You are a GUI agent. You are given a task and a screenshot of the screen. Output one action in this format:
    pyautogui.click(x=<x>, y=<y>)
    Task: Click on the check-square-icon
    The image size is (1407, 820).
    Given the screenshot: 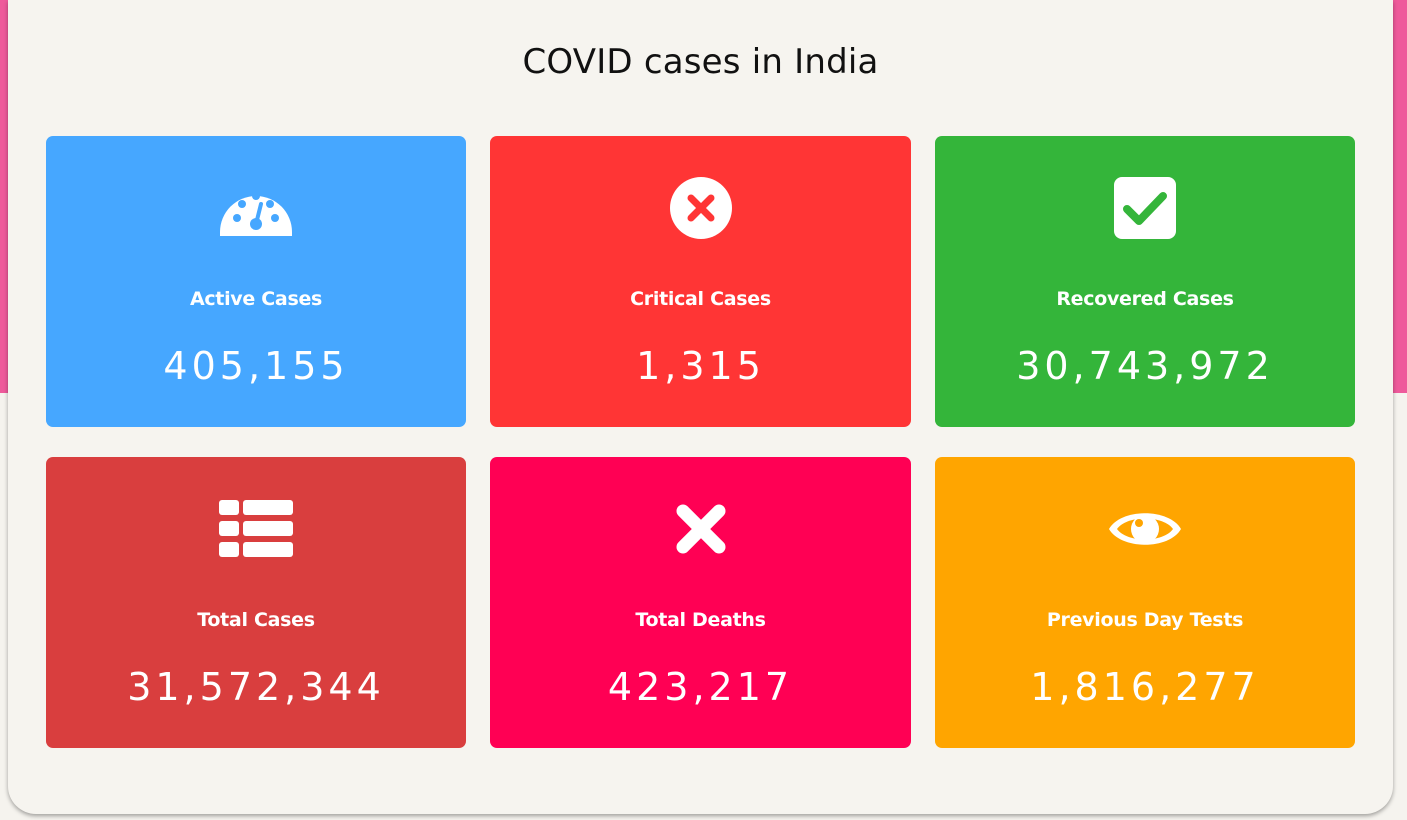 What is the action you would take?
    pyautogui.click(x=1145, y=208)
    